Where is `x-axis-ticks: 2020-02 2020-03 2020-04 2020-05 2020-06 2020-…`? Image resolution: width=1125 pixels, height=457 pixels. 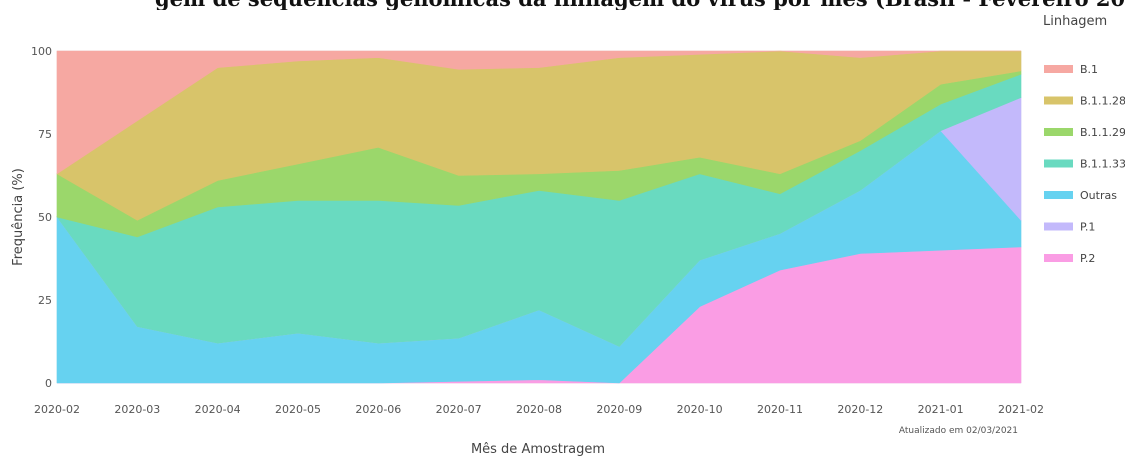 x-axis-ticks: 2020-02 2020-03 2020-04 2020-05 2020-06 2020-… is located at coordinates (539, 409).